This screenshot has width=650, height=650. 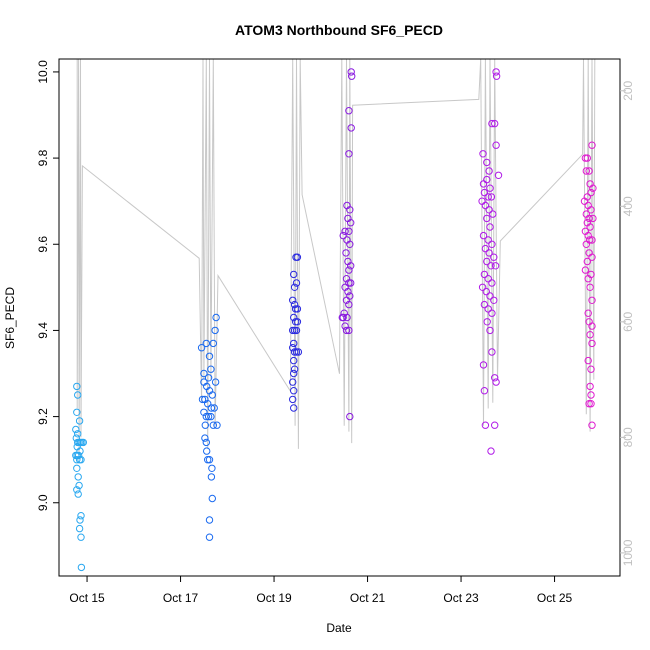 What do you see at coordinates (181, 598) in the screenshot?
I see `x-tick-label: Oct 17` at bounding box center [181, 598].